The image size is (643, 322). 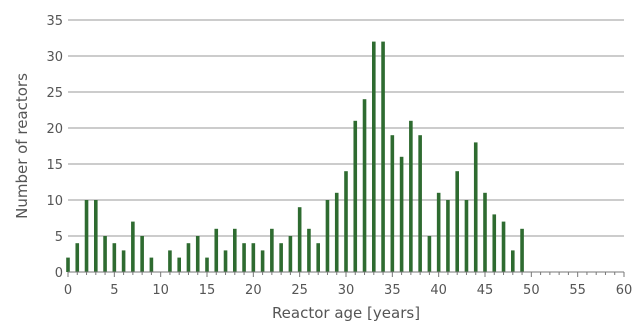 What do you see at coordinates (531, 290) in the screenshot?
I see `x-tick-label: 50` at bounding box center [531, 290].